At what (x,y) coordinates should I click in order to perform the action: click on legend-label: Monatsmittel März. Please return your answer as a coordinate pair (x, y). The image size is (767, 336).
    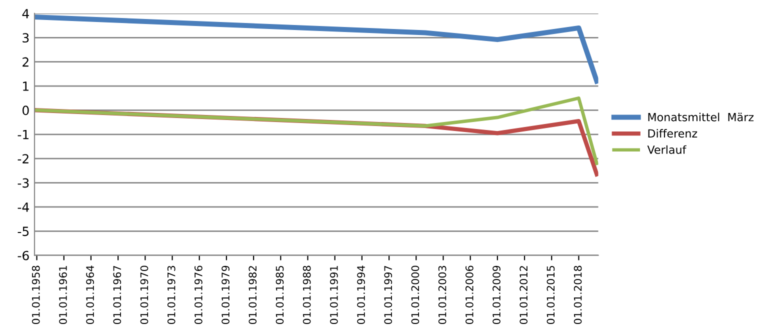
    Looking at the image, I should click on (701, 117).